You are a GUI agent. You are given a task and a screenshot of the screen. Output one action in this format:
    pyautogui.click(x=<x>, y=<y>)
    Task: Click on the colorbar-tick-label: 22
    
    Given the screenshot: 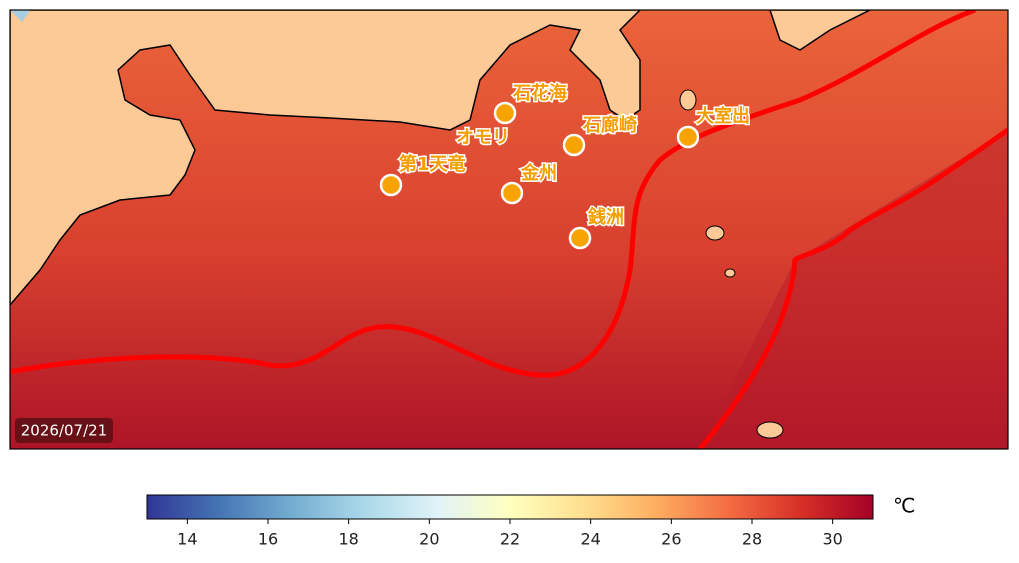 What is the action you would take?
    pyautogui.click(x=510, y=539)
    